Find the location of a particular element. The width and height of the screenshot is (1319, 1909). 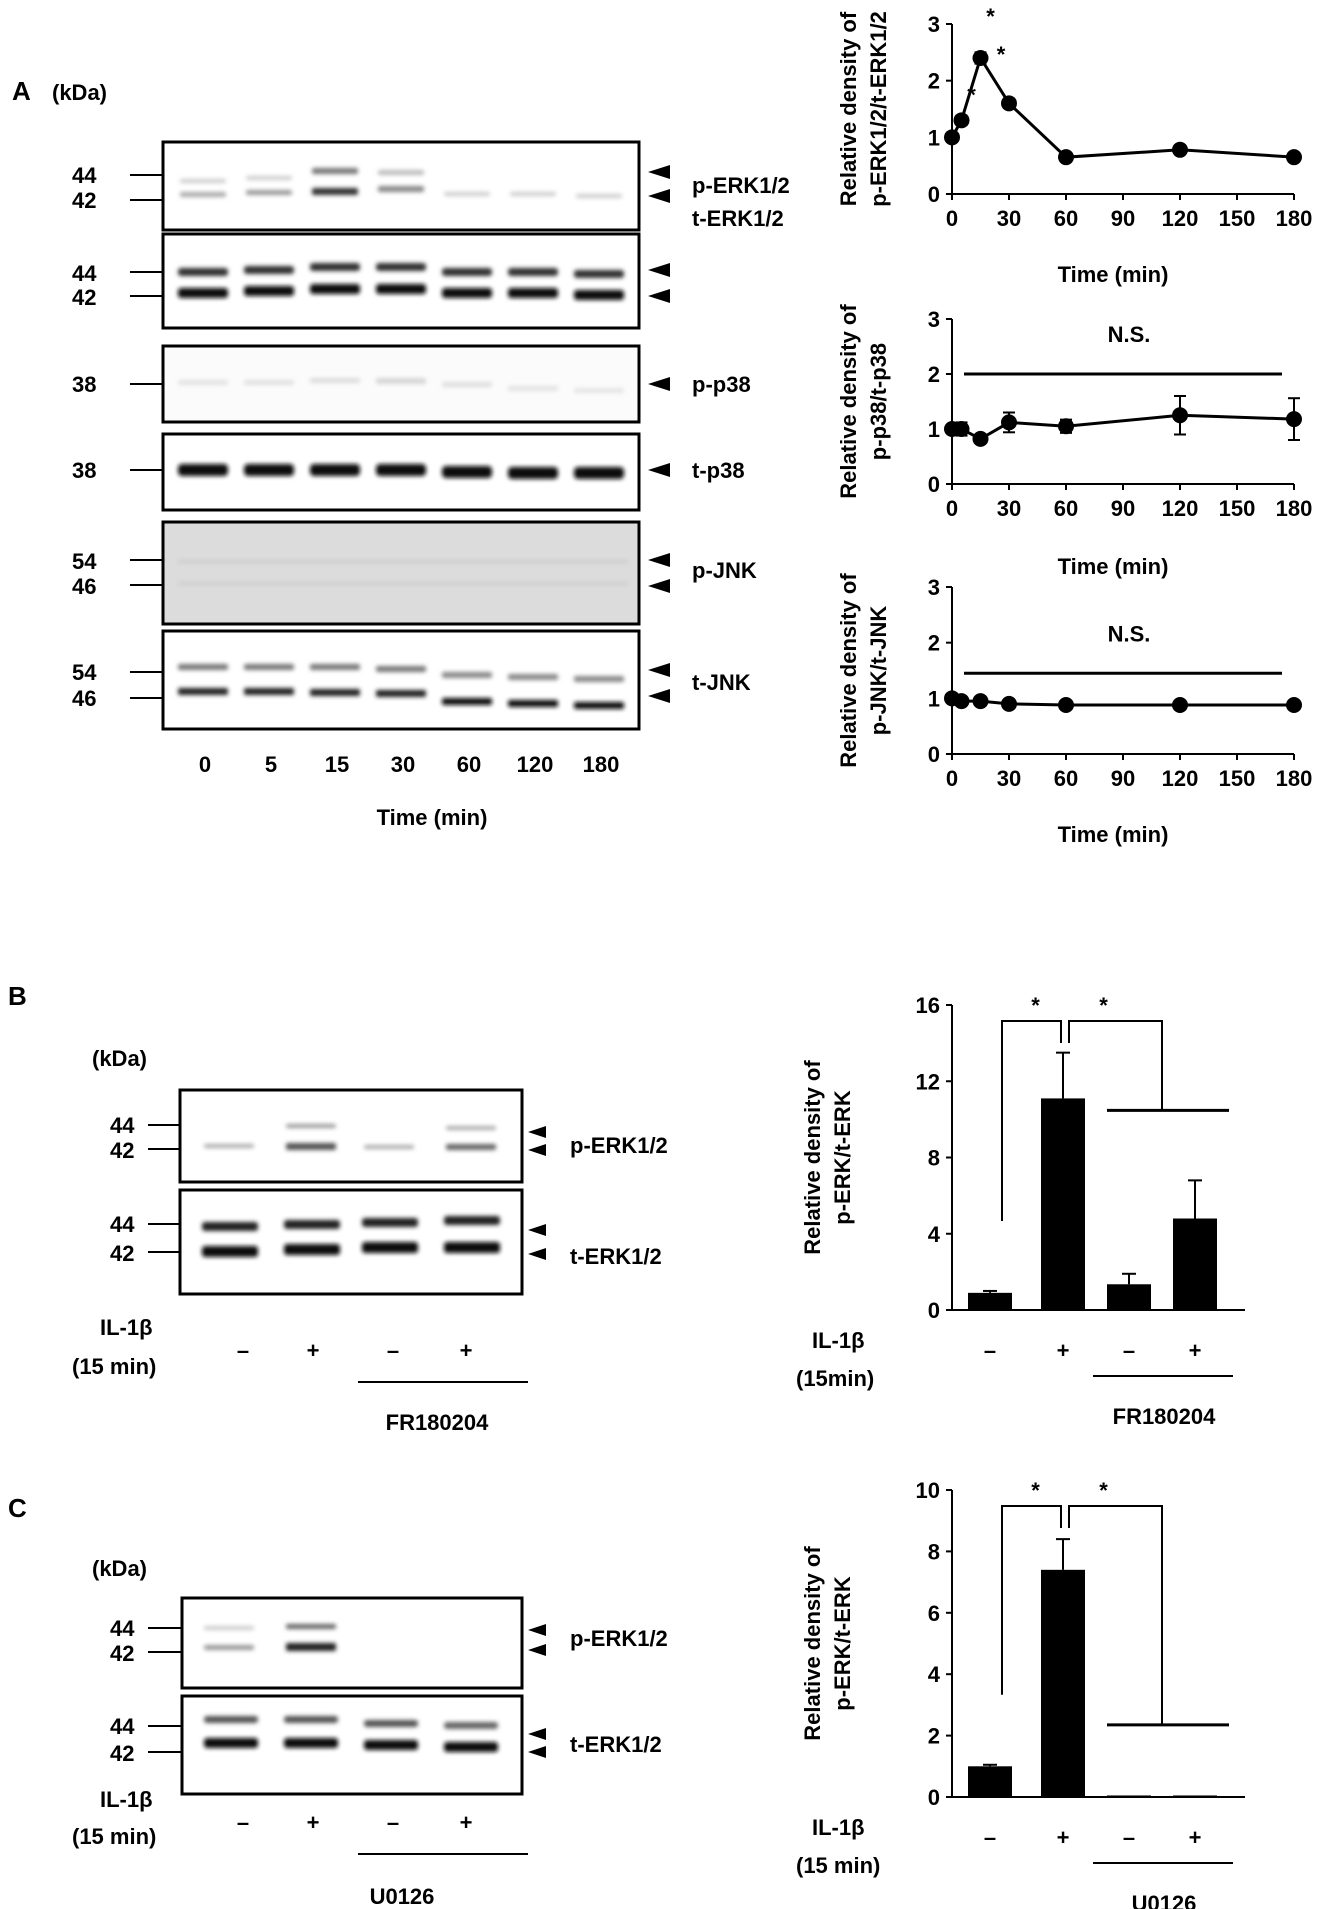

marker-label: 38 is located at coordinates (84, 470).